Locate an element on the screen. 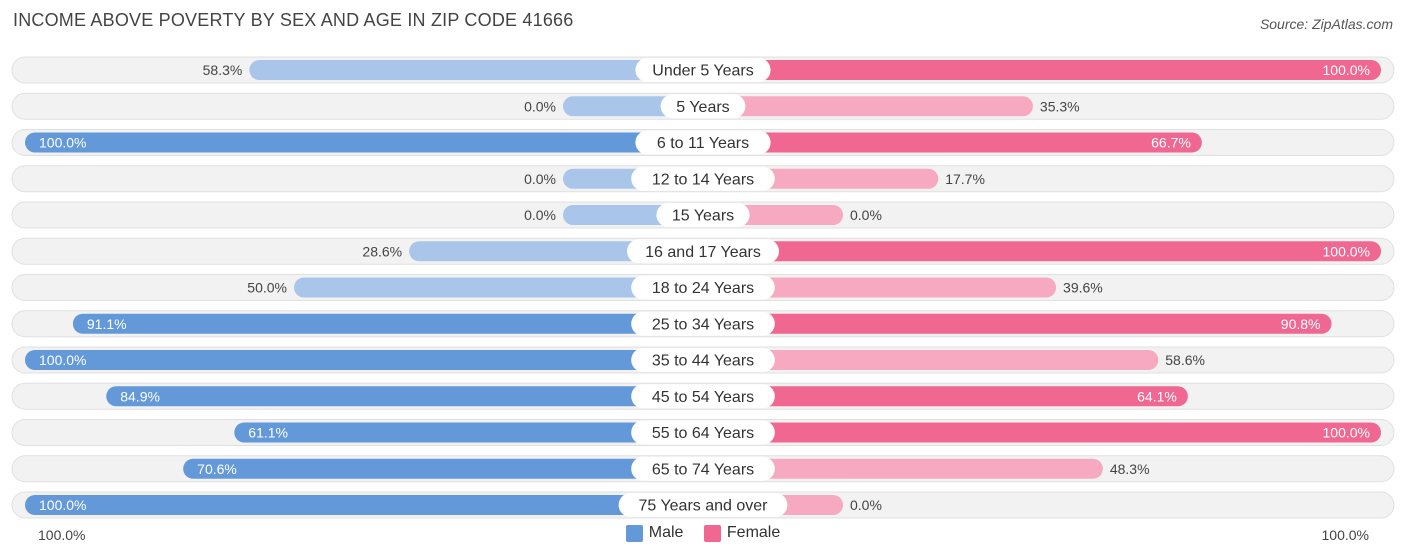 The height and width of the screenshot is (558, 1406). category-label: 6 to 11 Years is located at coordinates (703, 143).